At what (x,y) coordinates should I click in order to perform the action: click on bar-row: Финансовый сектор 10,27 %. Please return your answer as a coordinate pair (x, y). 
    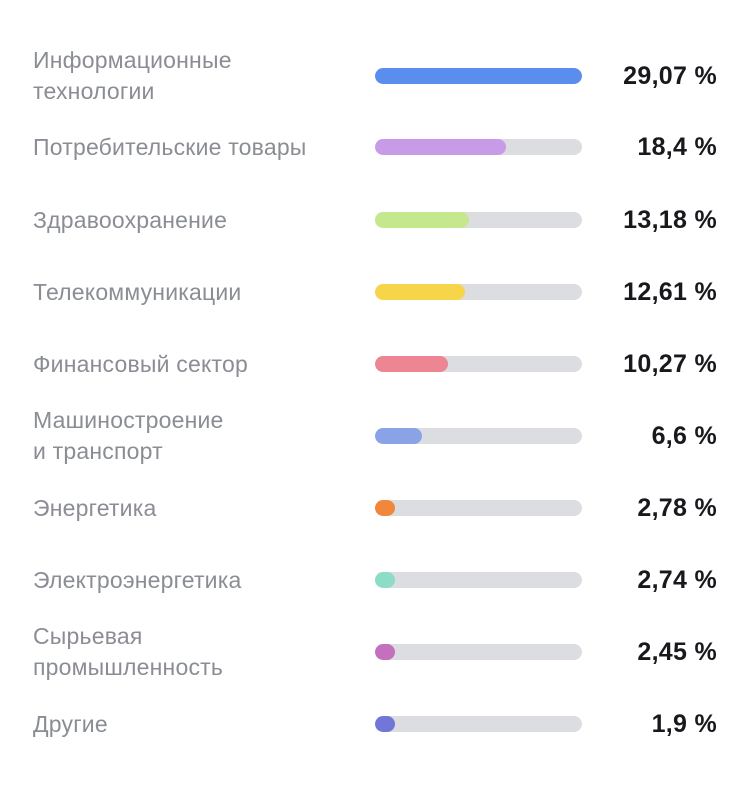
    Looking at the image, I should click on (375, 364).